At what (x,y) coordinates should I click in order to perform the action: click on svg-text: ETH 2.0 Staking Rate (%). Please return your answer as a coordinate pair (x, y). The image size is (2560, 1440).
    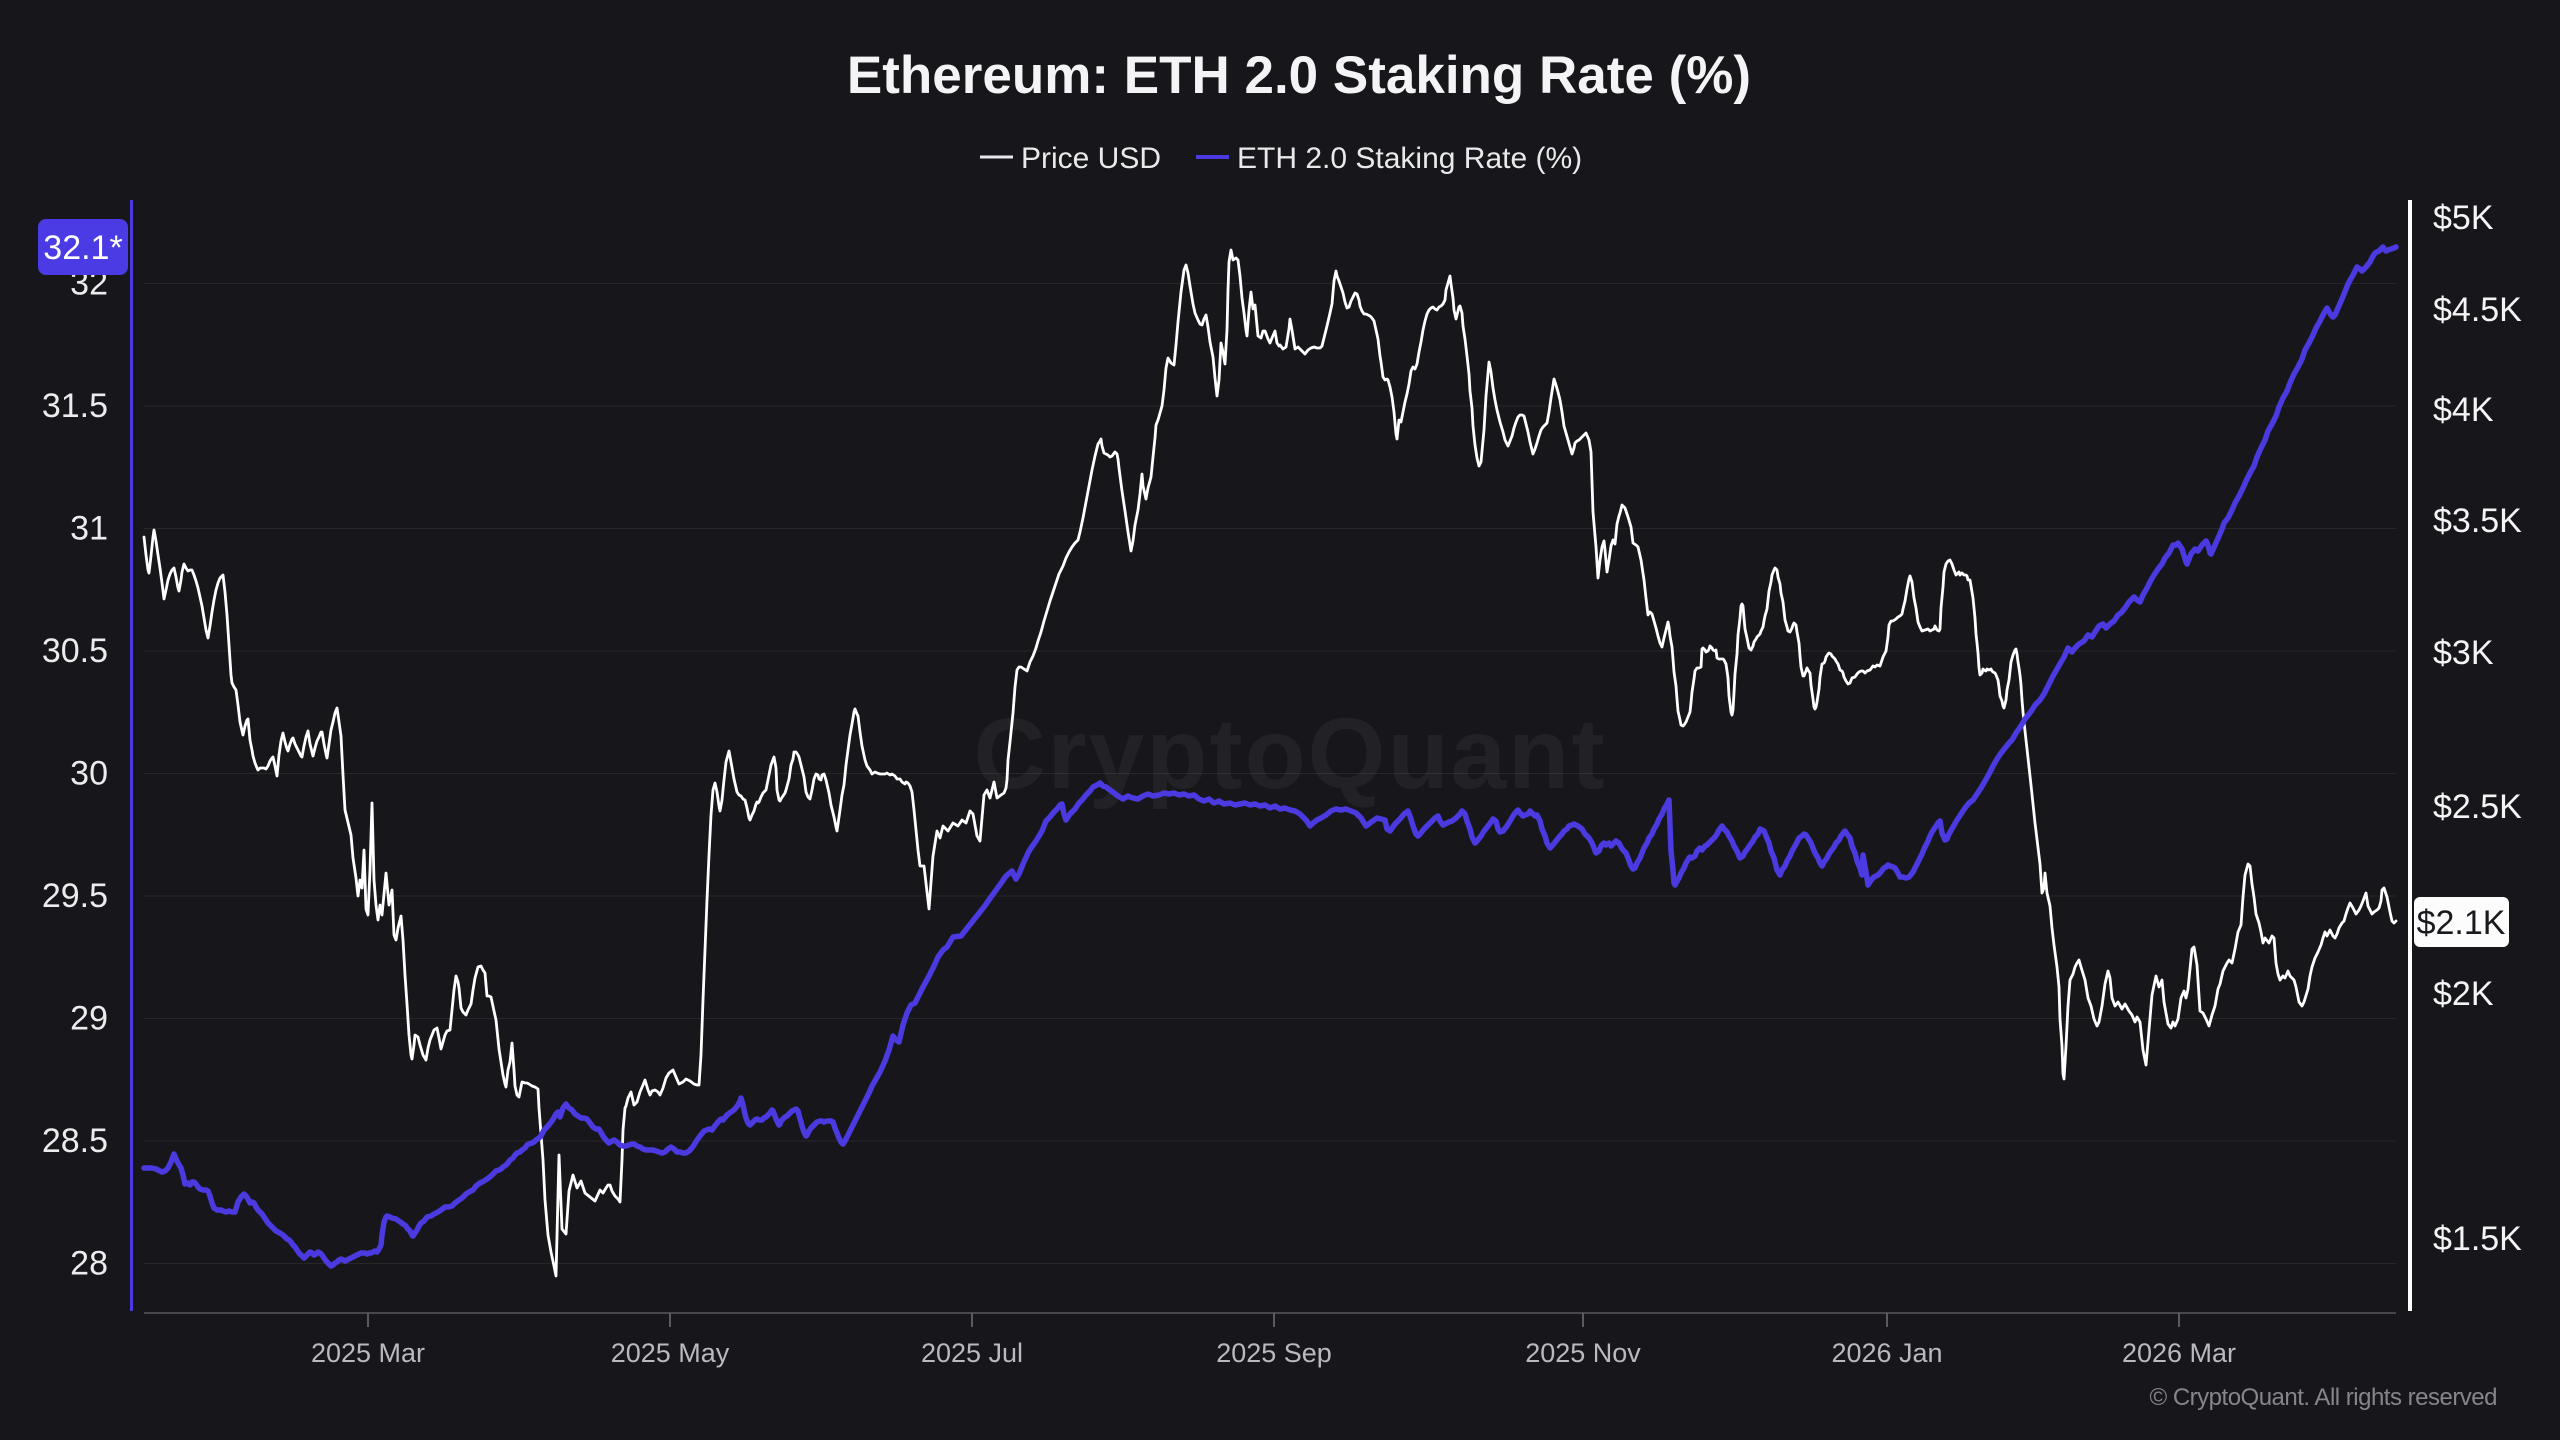
    Looking at the image, I should click on (1409, 158).